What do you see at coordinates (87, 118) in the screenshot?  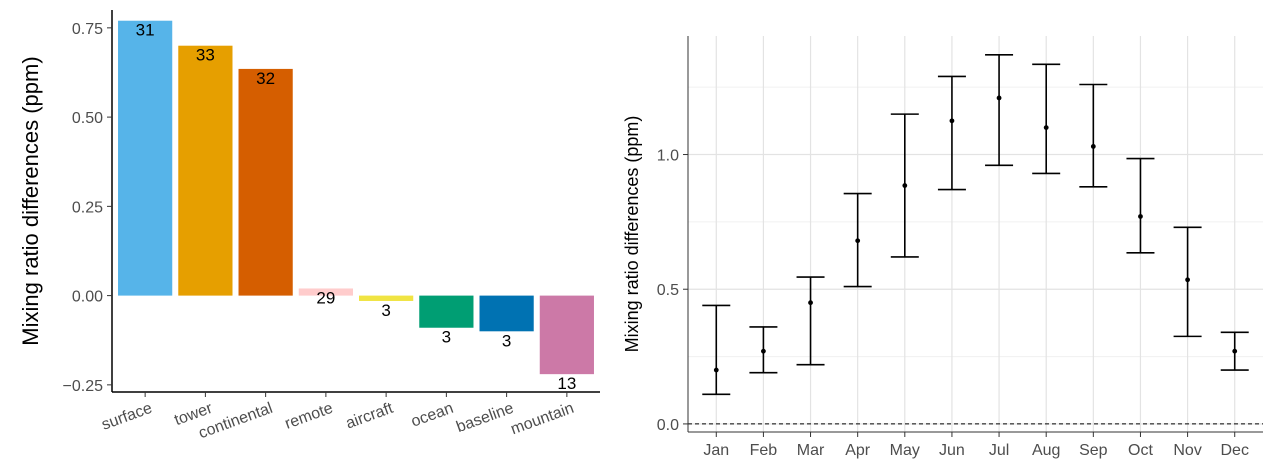 I see `y-tick-label: 0.50` at bounding box center [87, 118].